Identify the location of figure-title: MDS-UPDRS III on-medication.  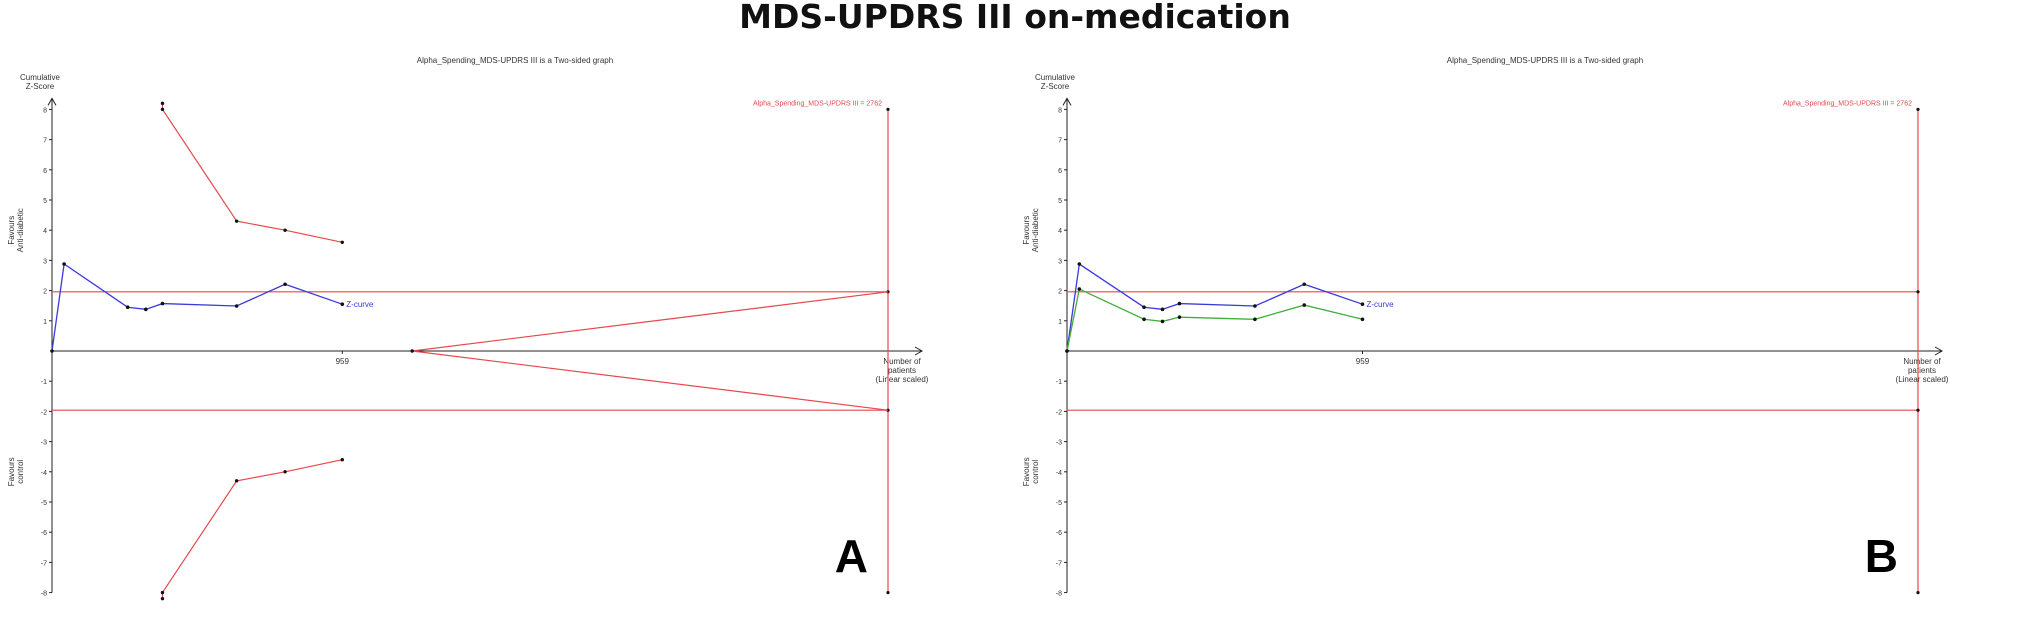
(1015, 18).